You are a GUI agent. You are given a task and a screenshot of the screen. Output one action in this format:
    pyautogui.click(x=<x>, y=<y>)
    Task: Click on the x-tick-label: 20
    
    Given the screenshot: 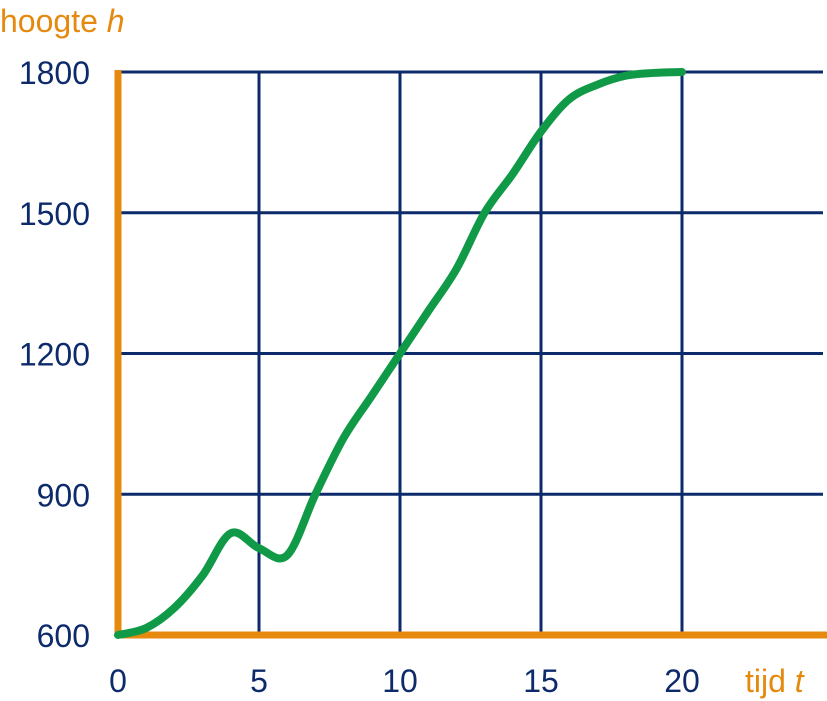 What is the action you would take?
    pyautogui.click(x=682, y=681)
    